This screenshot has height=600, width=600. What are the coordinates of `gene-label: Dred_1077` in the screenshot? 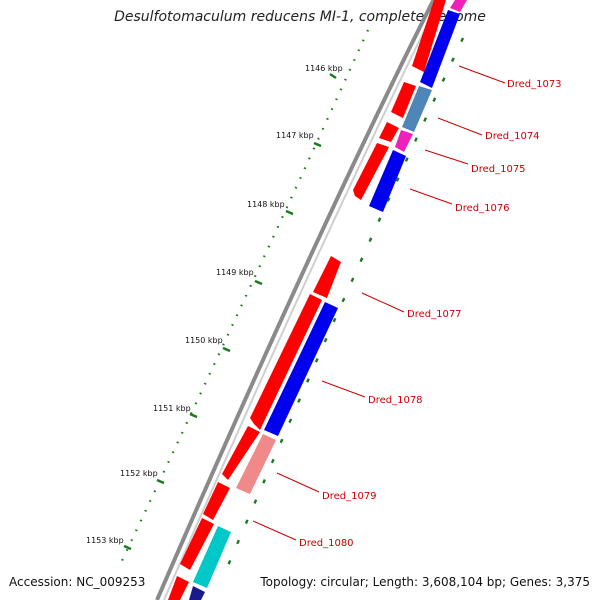 It's located at (434, 314).